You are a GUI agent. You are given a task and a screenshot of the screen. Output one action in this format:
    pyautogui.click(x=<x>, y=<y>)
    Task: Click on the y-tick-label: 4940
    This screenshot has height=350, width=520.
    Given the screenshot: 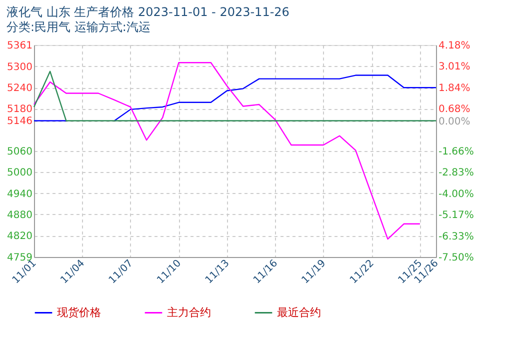 What is the action you would take?
    pyautogui.click(x=19, y=194)
    